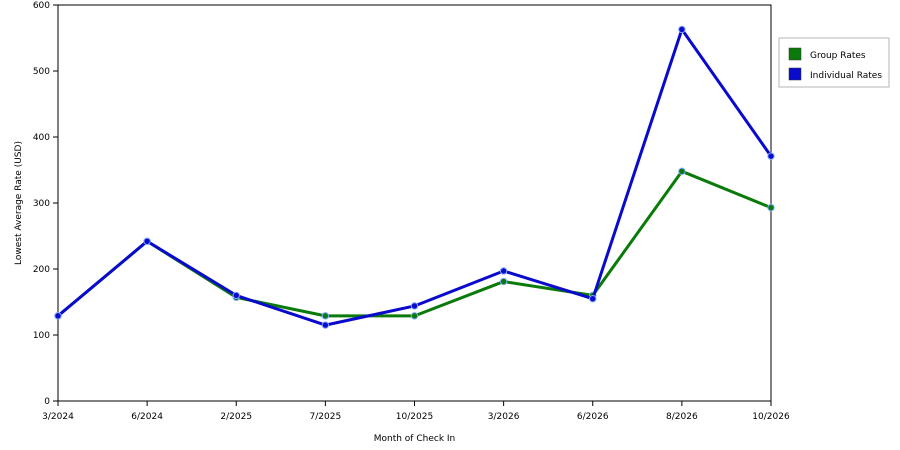 The image size is (900, 450). Describe the element at coordinates (593, 417) in the screenshot. I see `x-tick-label: 6/2026` at that location.